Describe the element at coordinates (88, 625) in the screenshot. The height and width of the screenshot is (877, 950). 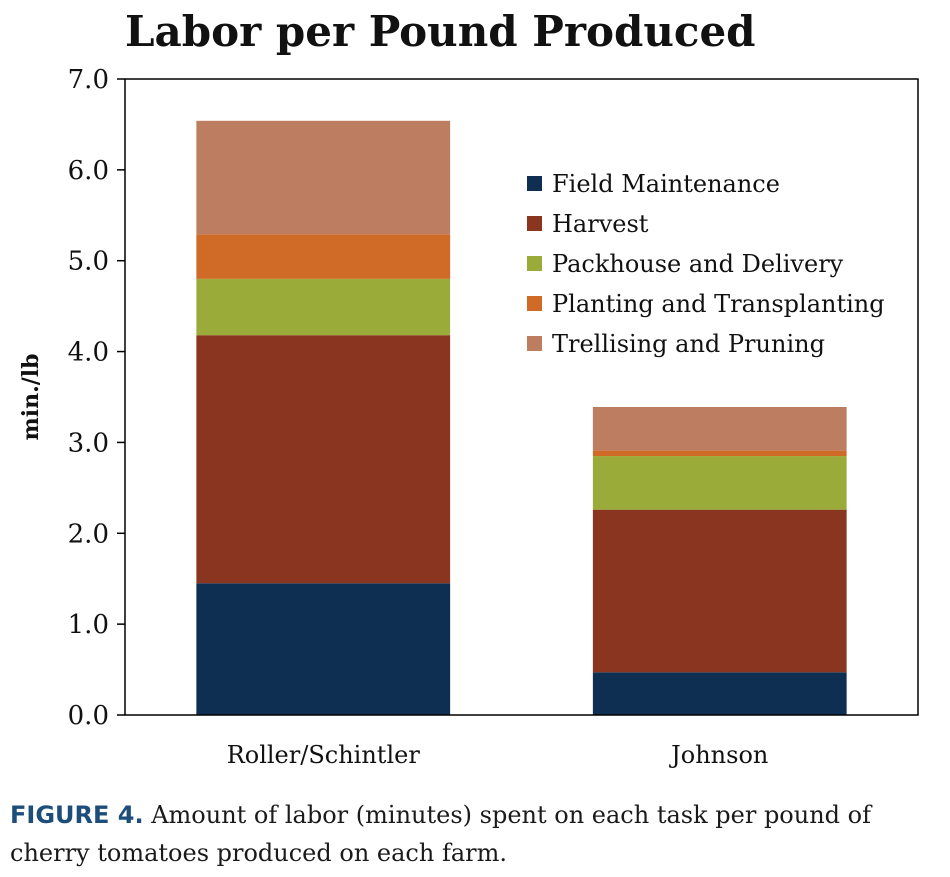
I see `y-tick-label: 1.0` at that location.